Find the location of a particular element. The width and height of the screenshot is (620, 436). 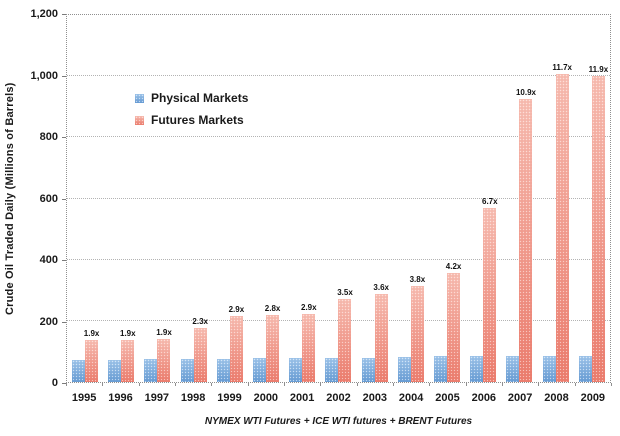

bar-group-1996: 1.9x is located at coordinates (121, 198).